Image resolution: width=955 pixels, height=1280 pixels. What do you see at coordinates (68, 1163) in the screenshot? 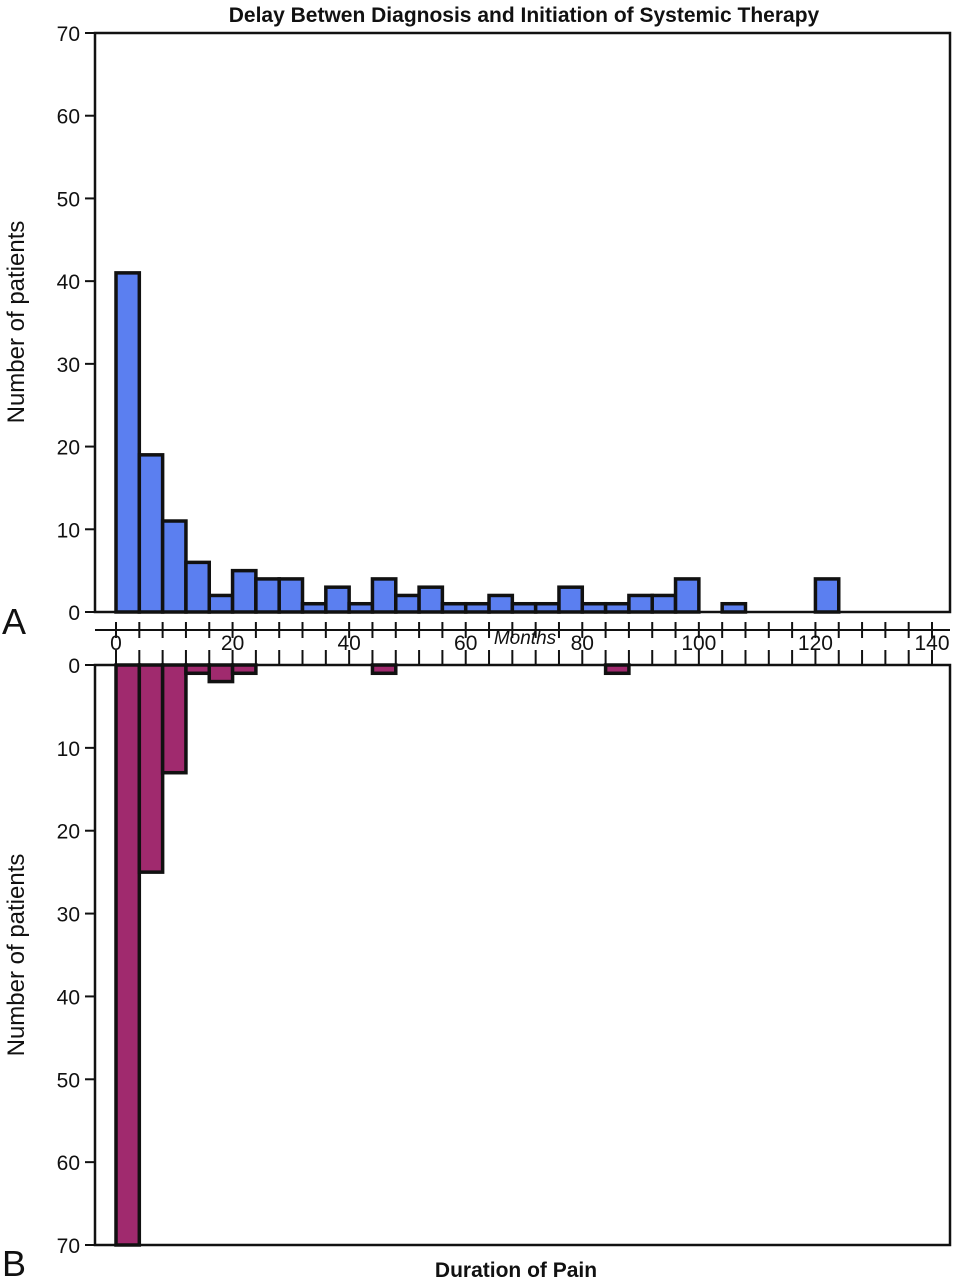
I see `panel-b-y-tick-label: 60` at bounding box center [68, 1163].